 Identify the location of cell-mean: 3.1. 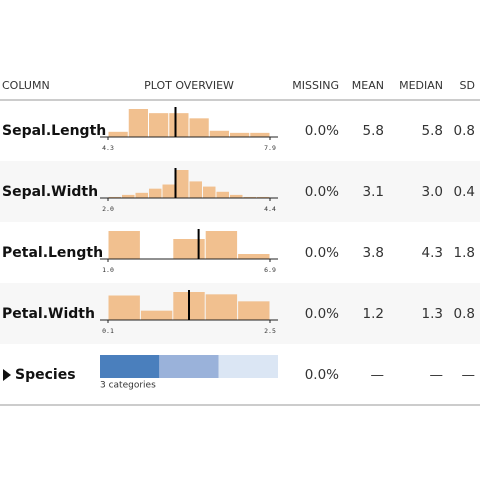
(373, 192).